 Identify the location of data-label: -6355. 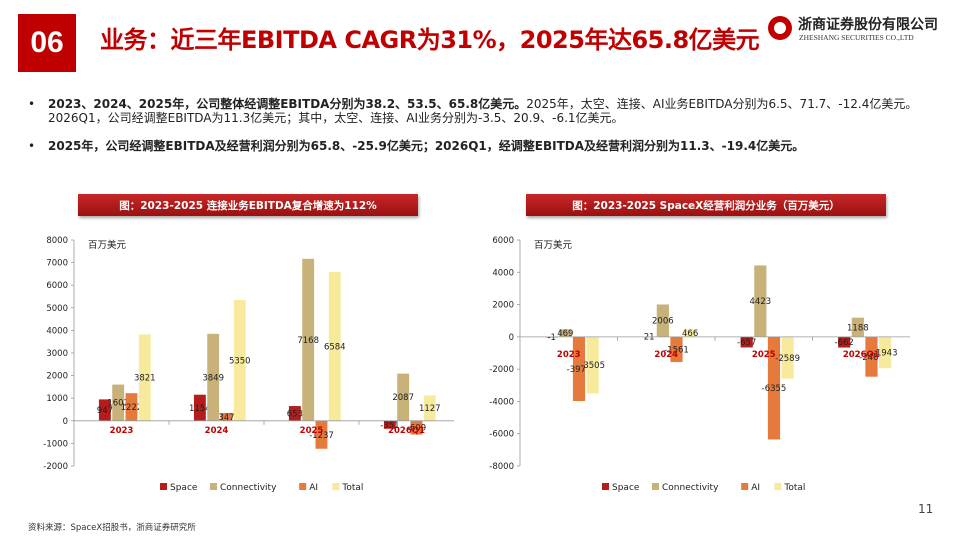
(774, 389).